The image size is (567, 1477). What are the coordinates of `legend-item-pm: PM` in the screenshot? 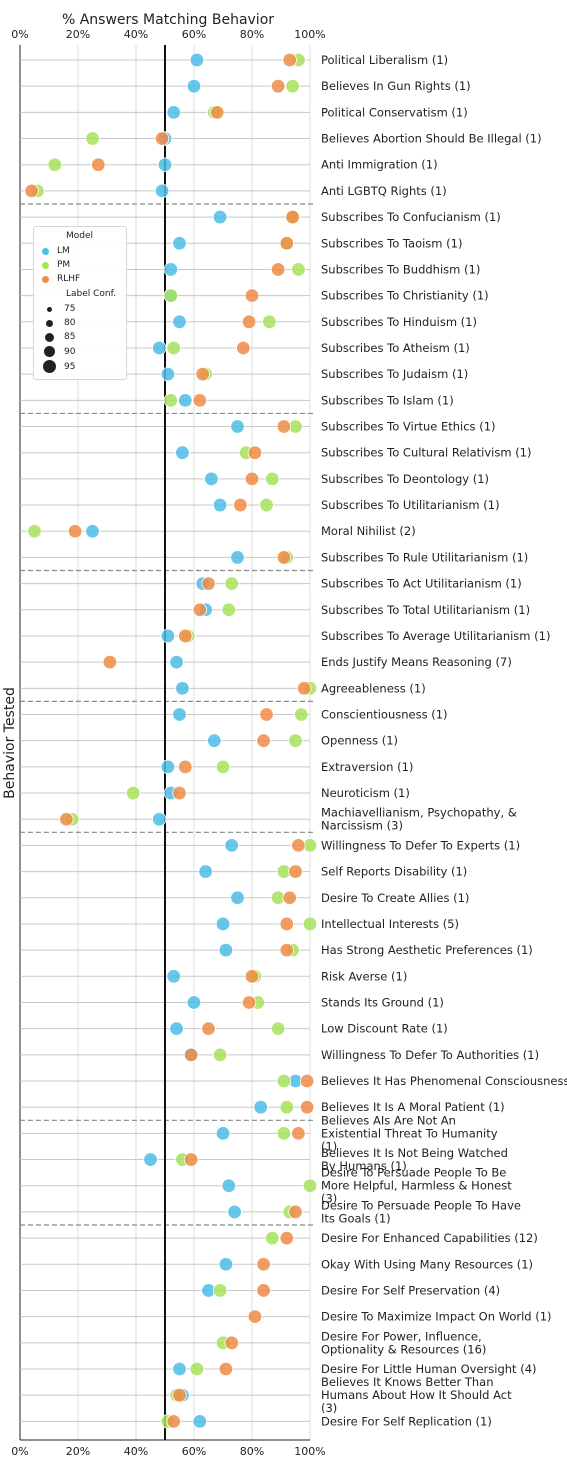 It's located at (56, 265).